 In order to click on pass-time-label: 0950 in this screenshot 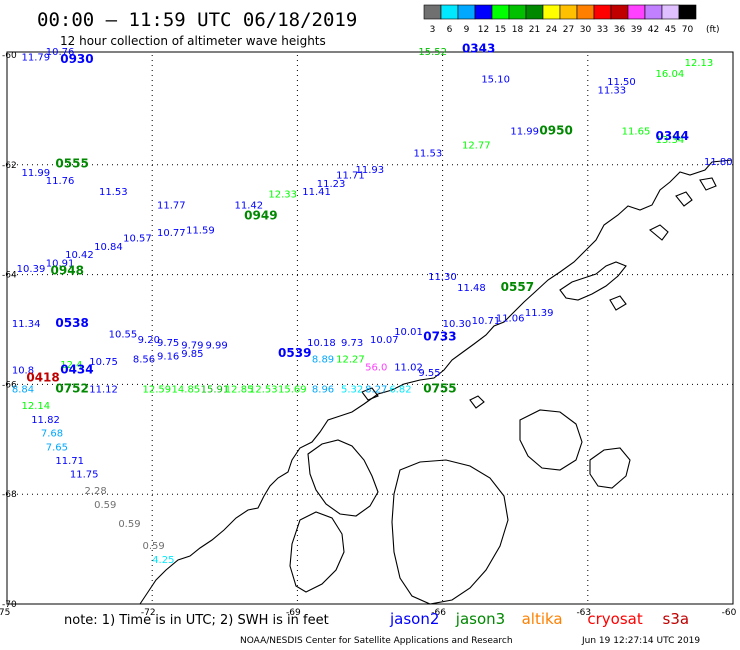, I will do `click(555, 131)`.